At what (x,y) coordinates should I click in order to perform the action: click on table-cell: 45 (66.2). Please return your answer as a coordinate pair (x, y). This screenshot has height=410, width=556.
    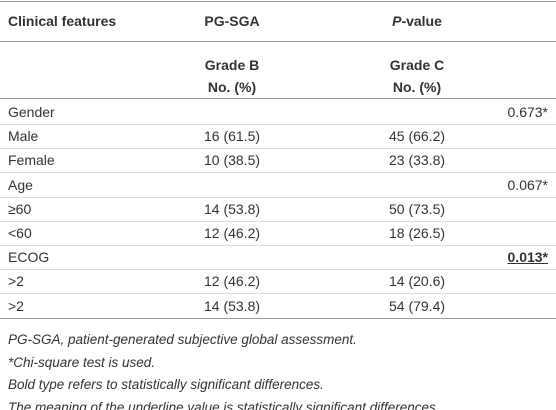
    Looking at the image, I should click on (417, 136).